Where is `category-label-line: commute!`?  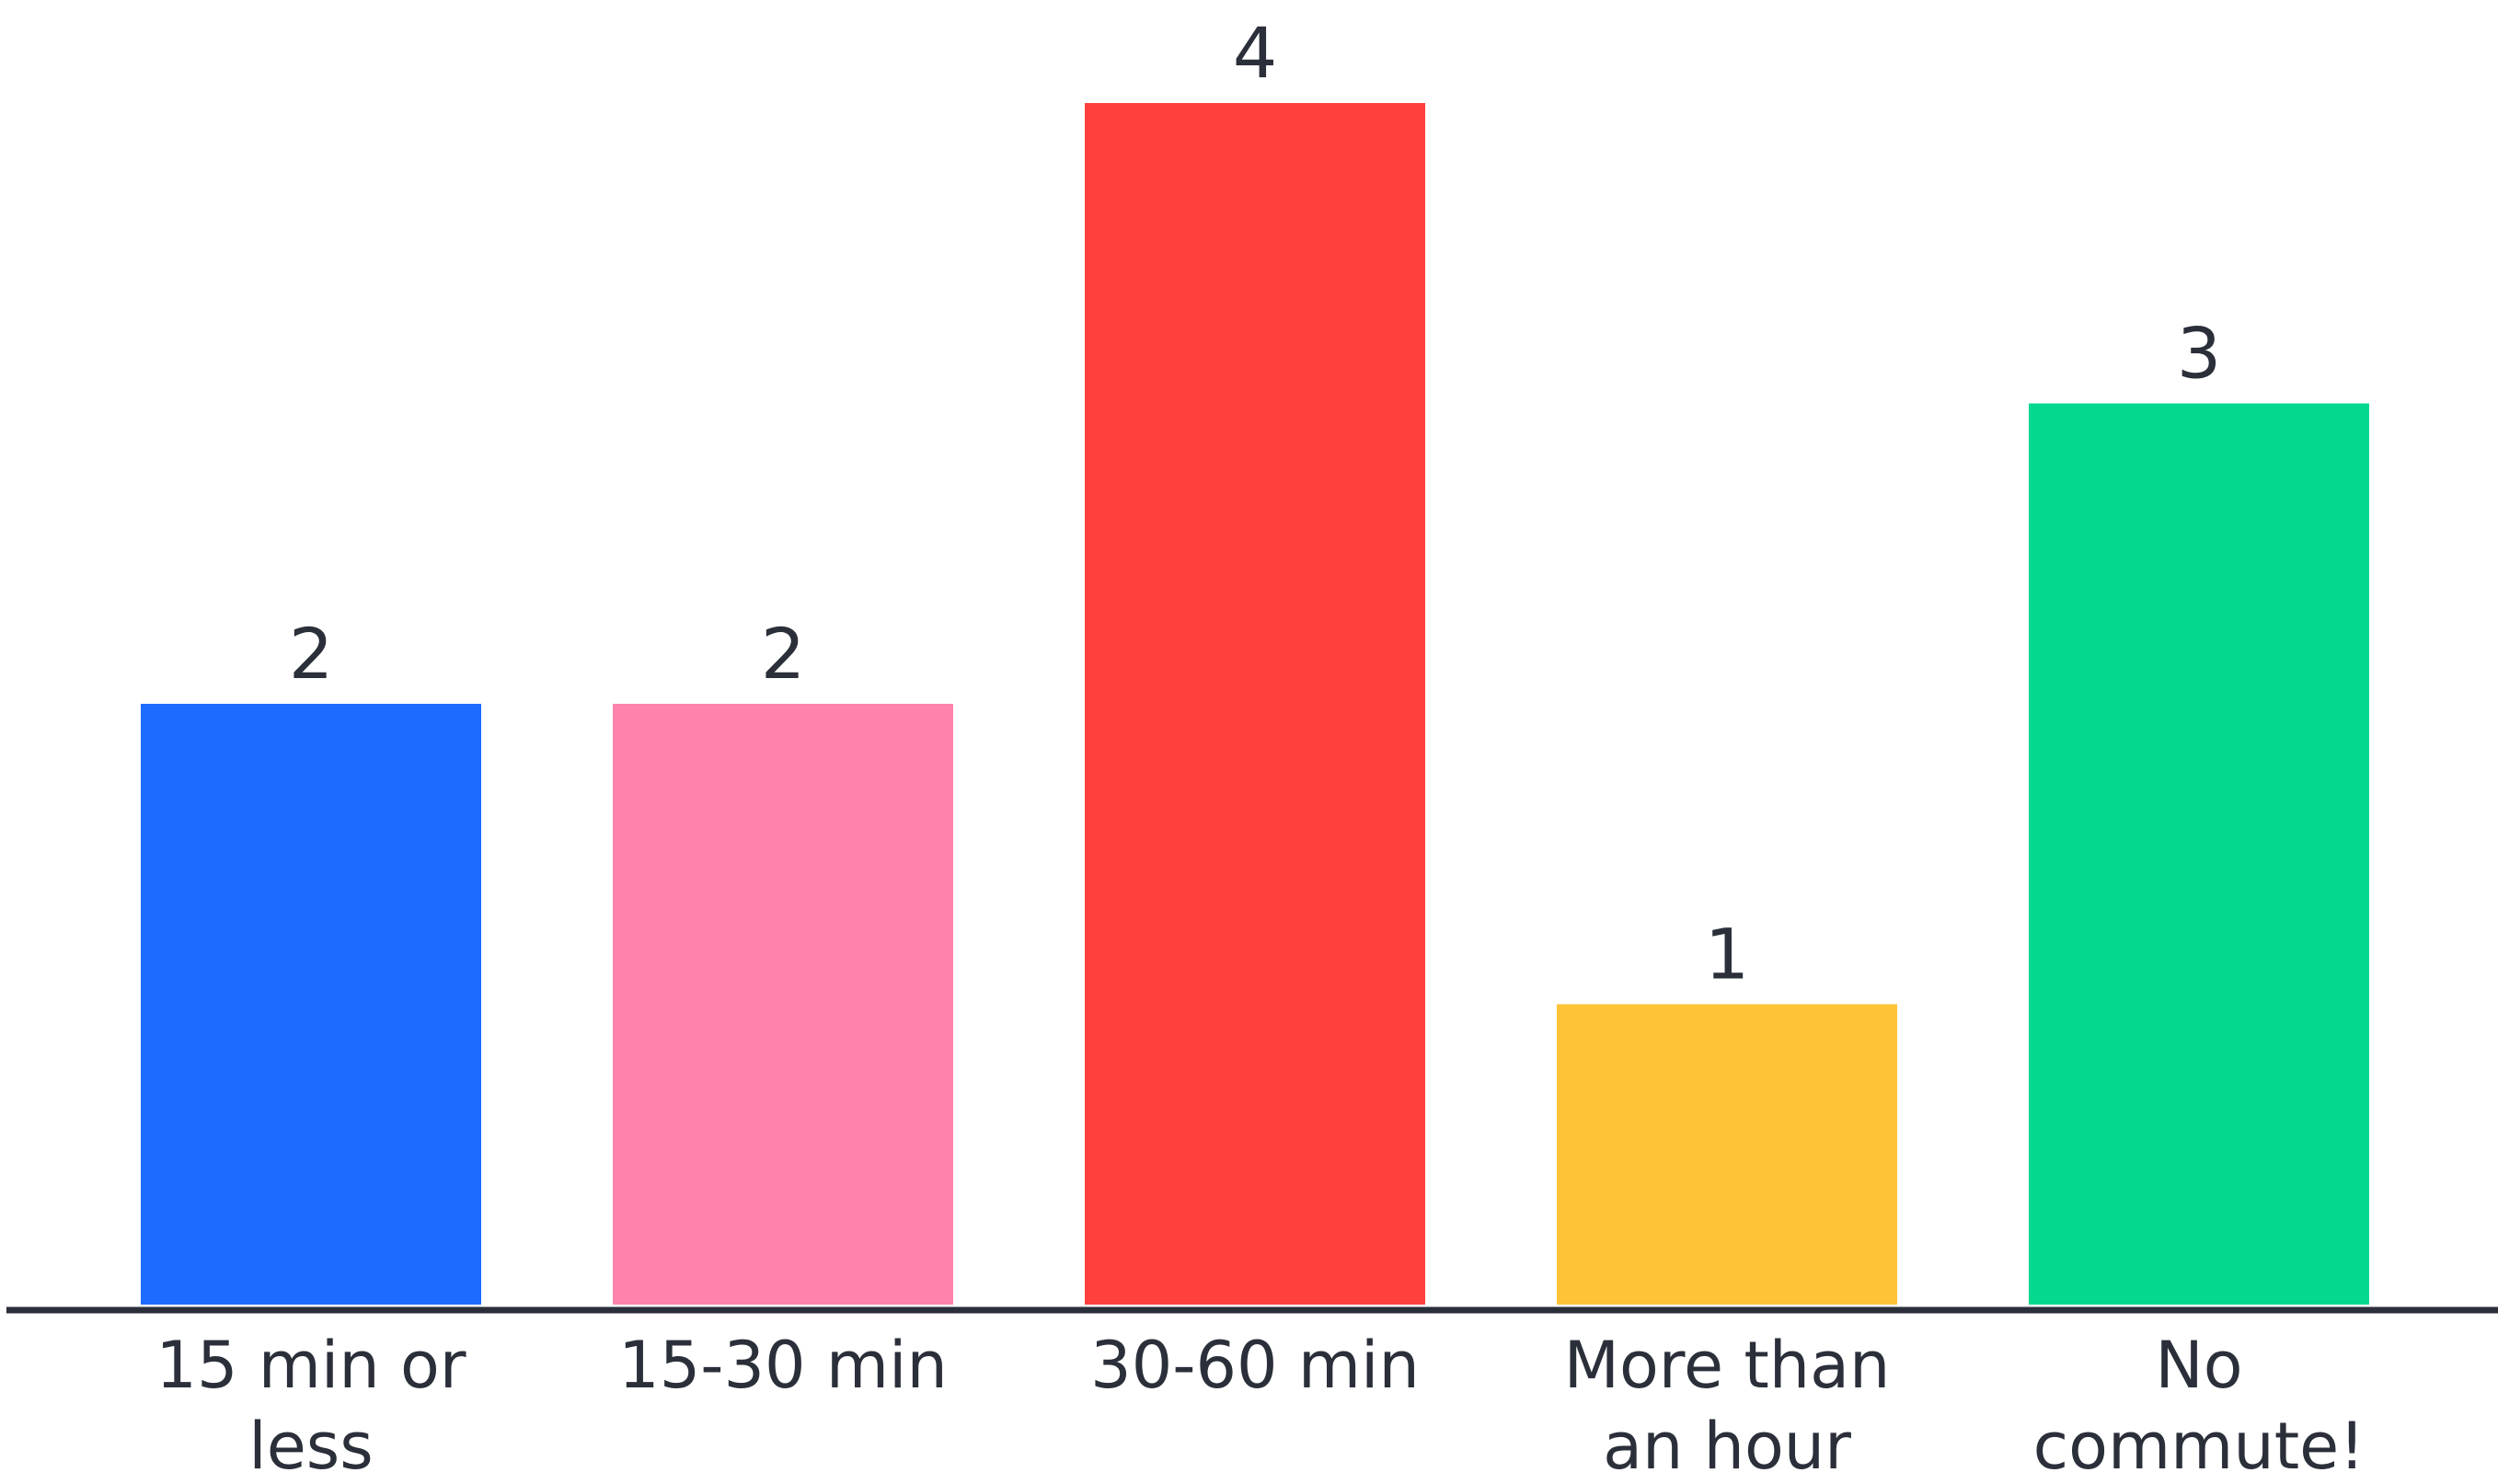
category-label-line: commute! is located at coordinates (2200, 1446).